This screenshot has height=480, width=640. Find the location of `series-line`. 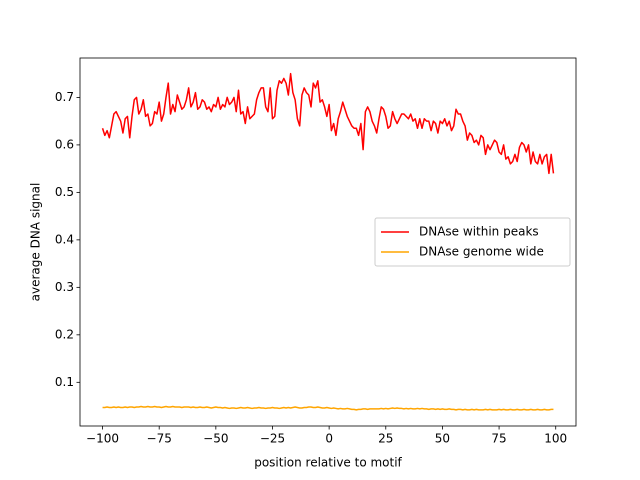

series-line is located at coordinates (328, 408).